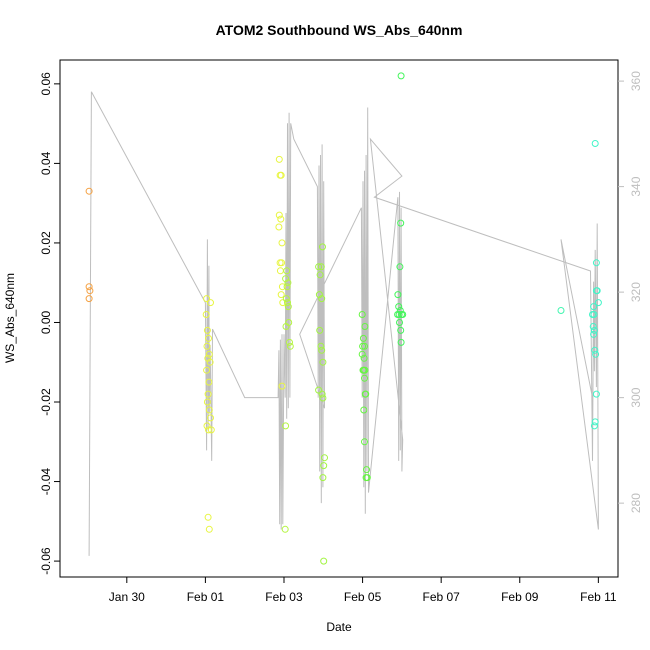  Describe the element at coordinates (441, 597) in the screenshot. I see `x-tick-label: Feb 07` at that location.